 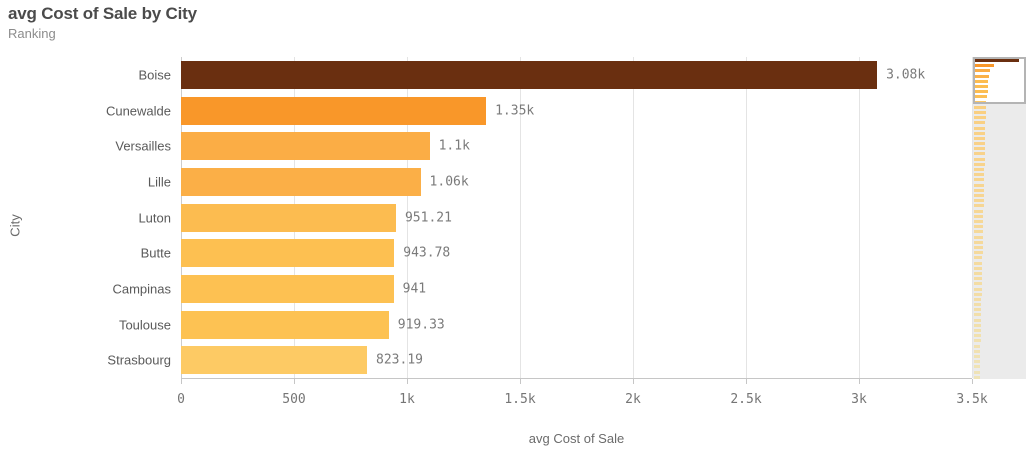 I want to click on x-axis-title: avg Cost of Sale, so click(x=576, y=438).